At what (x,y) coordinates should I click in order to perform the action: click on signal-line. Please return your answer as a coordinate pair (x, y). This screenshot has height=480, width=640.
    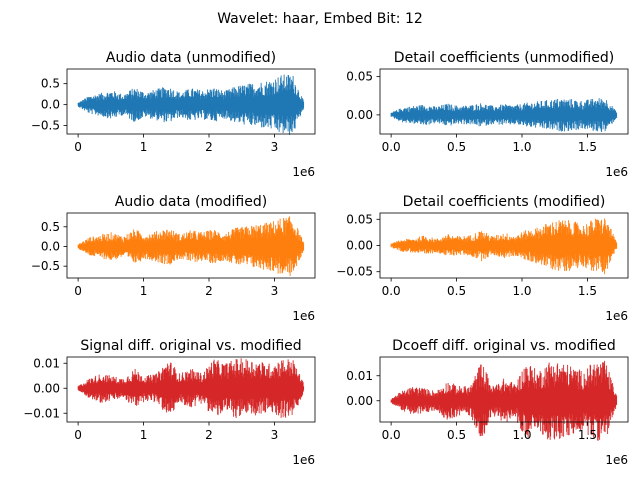
    Looking at the image, I should click on (504, 246).